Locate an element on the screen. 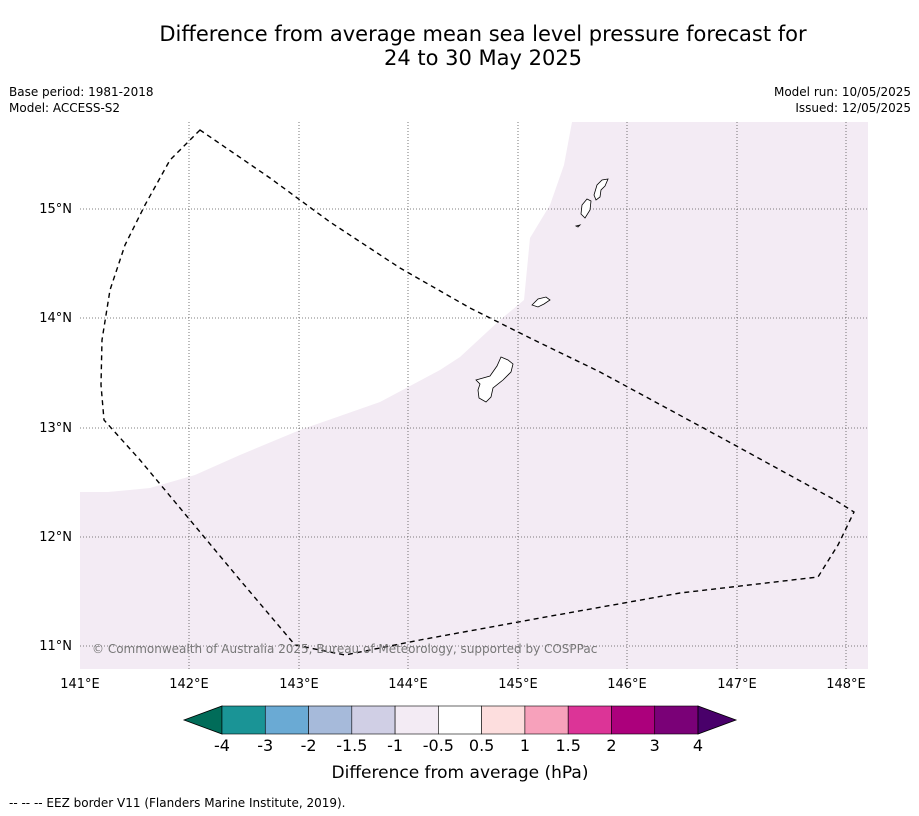 Image resolution: width=919 pixels, height=816 pixels. colorbar-tick-label: 4 is located at coordinates (698, 745).